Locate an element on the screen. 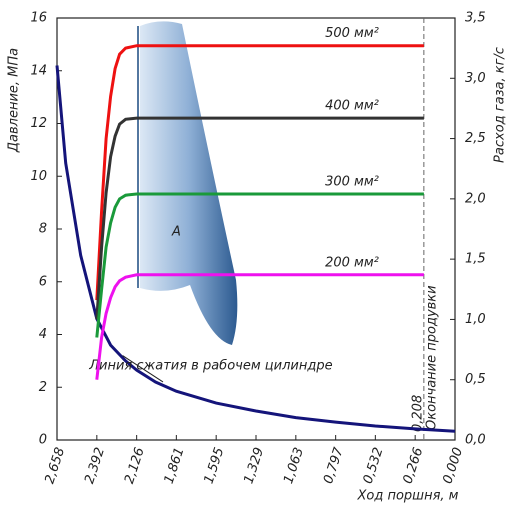  region-a is located at coordinates (189, 183).